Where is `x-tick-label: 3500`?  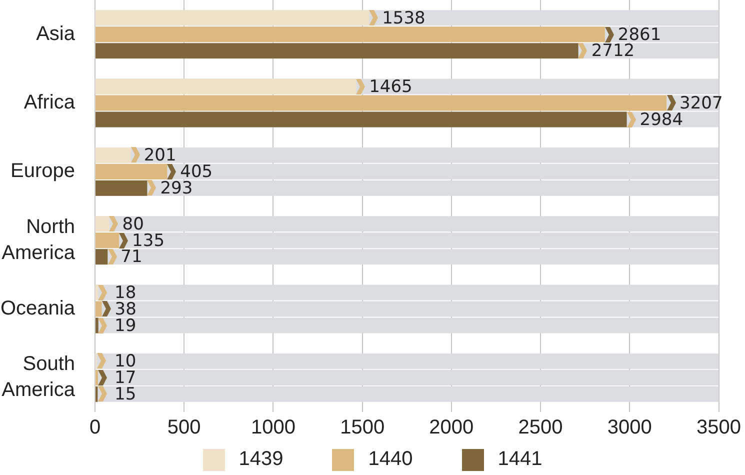 x-tick-label: 3500 is located at coordinates (719, 427).